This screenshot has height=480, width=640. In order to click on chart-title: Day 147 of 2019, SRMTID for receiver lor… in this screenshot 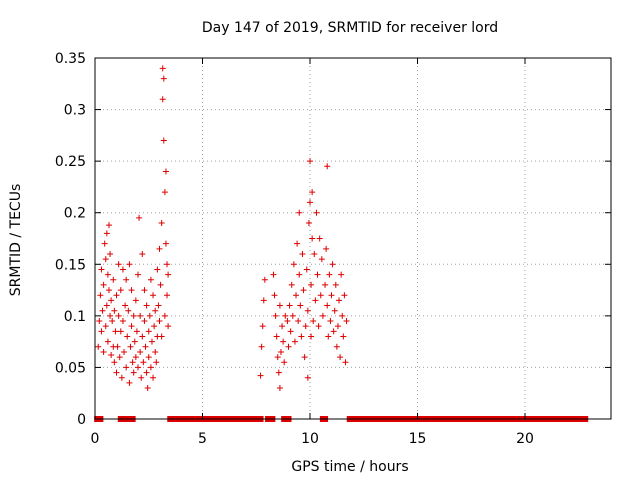, I will do `click(350, 28)`.